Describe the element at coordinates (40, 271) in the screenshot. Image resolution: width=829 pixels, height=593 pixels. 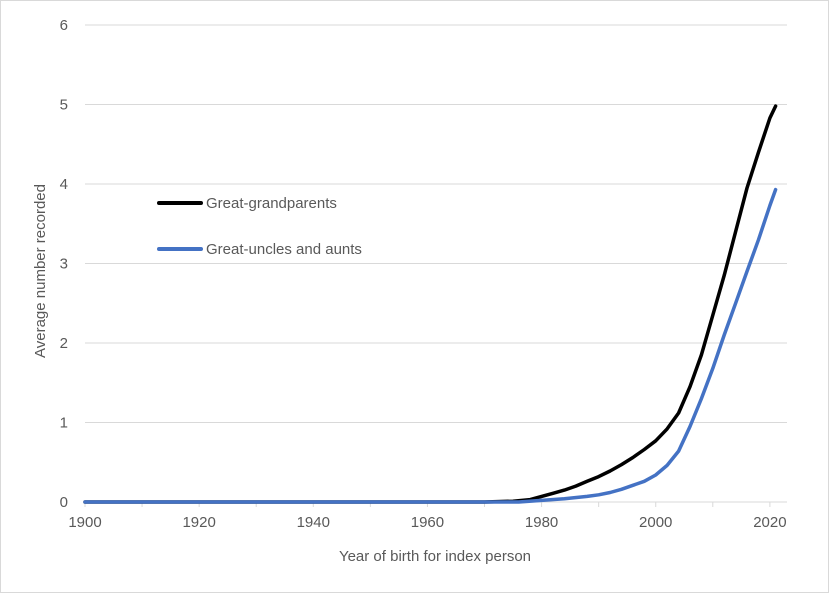
I see `y-axis-label: Average number recorded` at that location.